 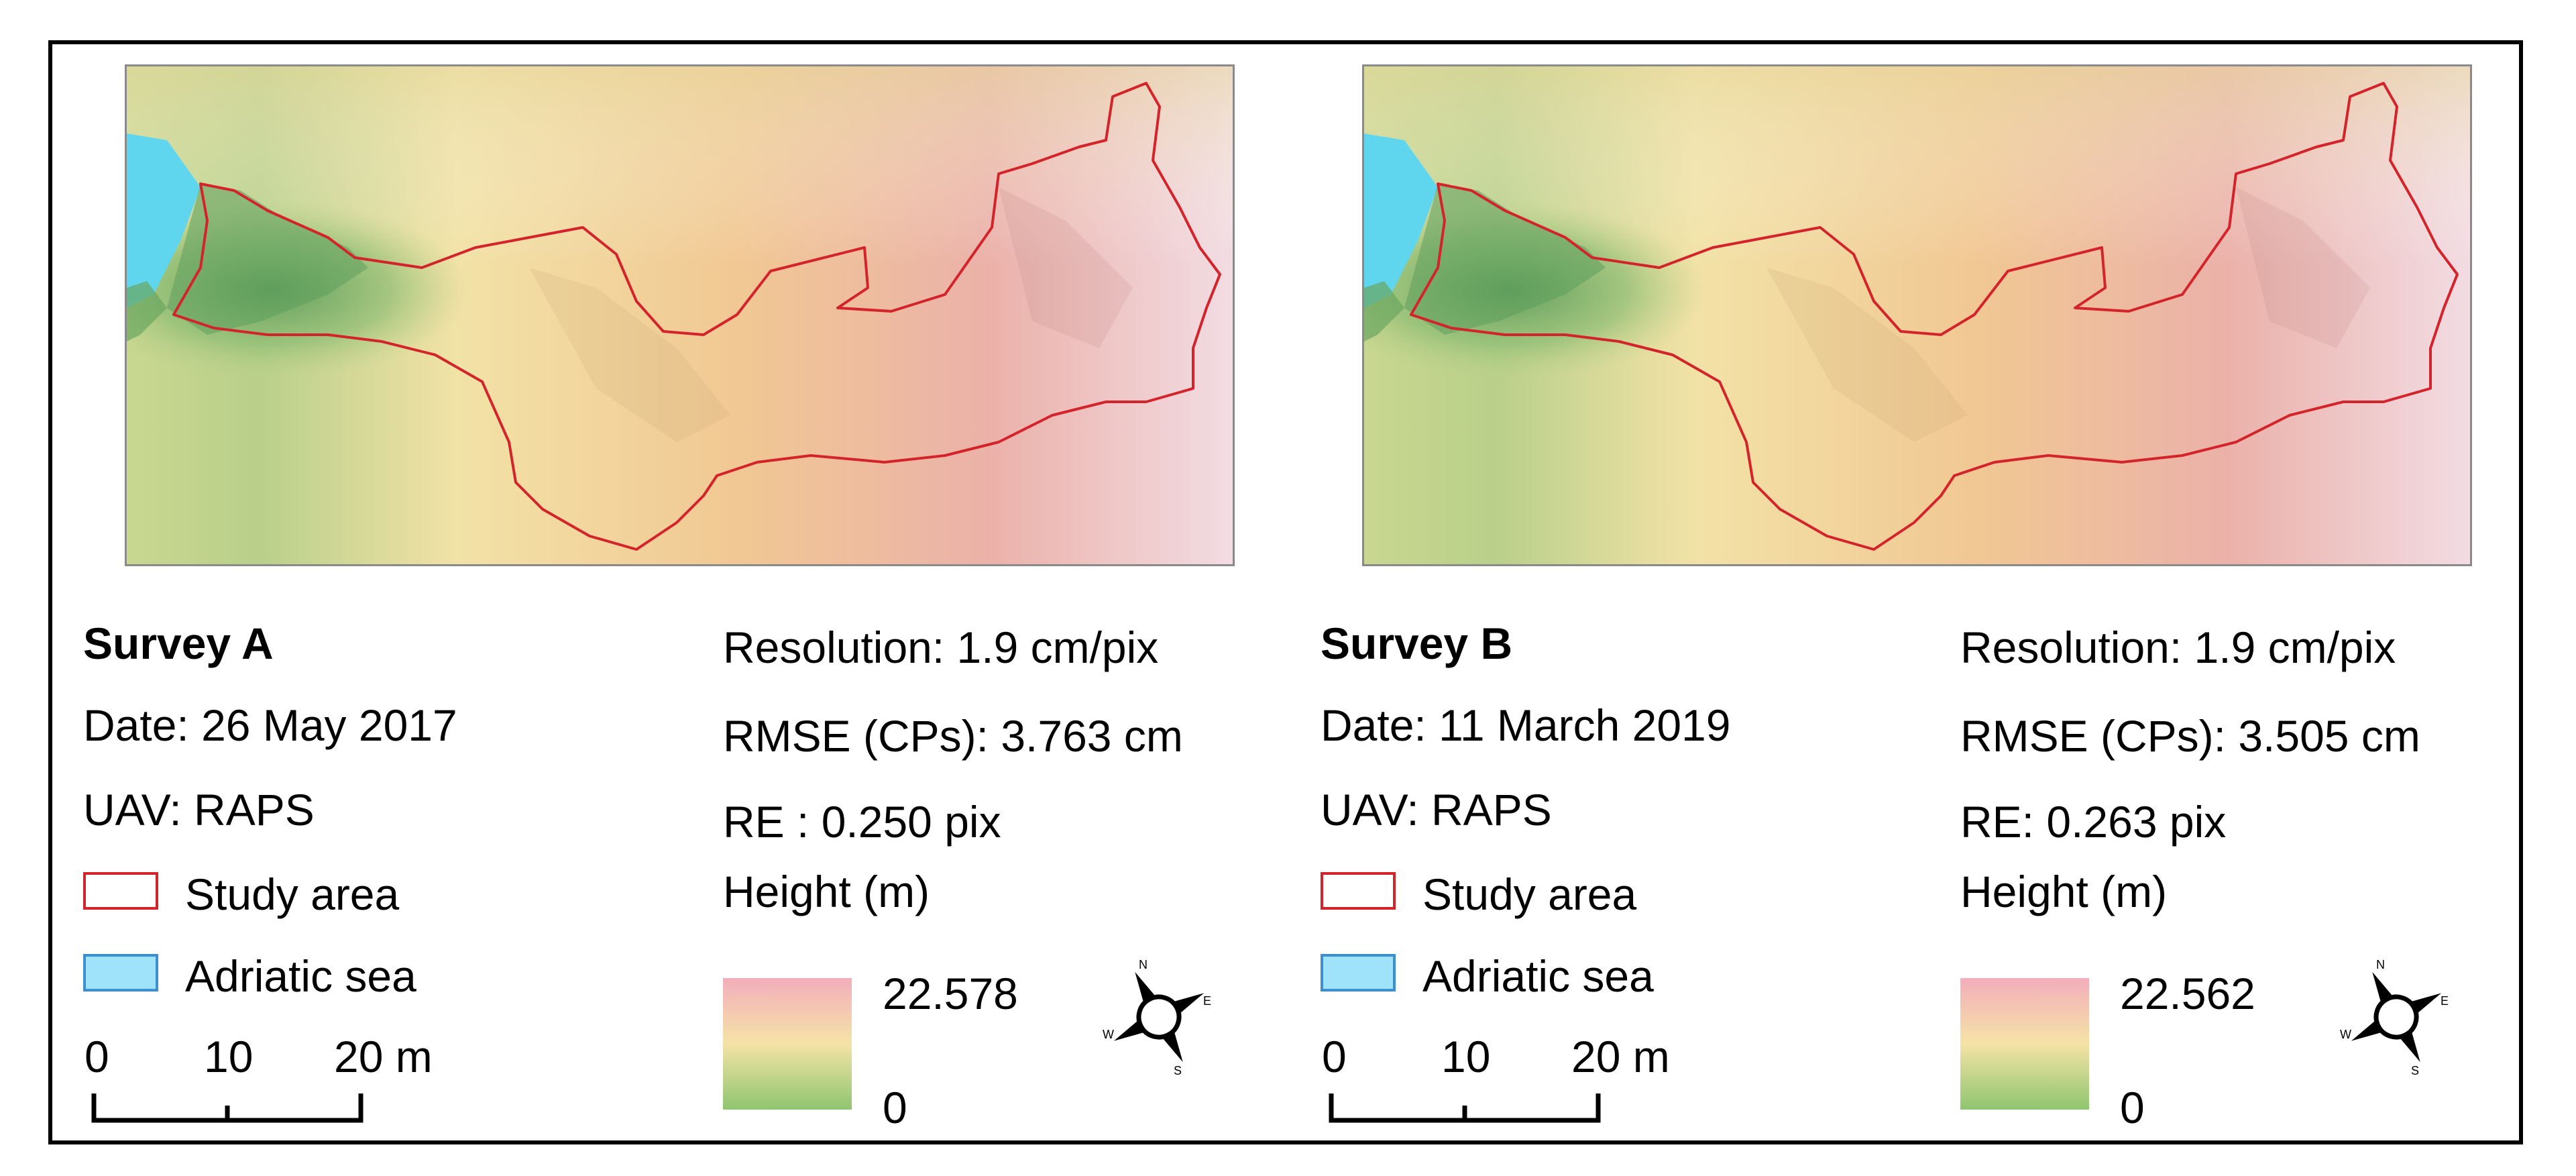 I want to click on re-text: RE: 0.263 pix, so click(x=2093, y=822).